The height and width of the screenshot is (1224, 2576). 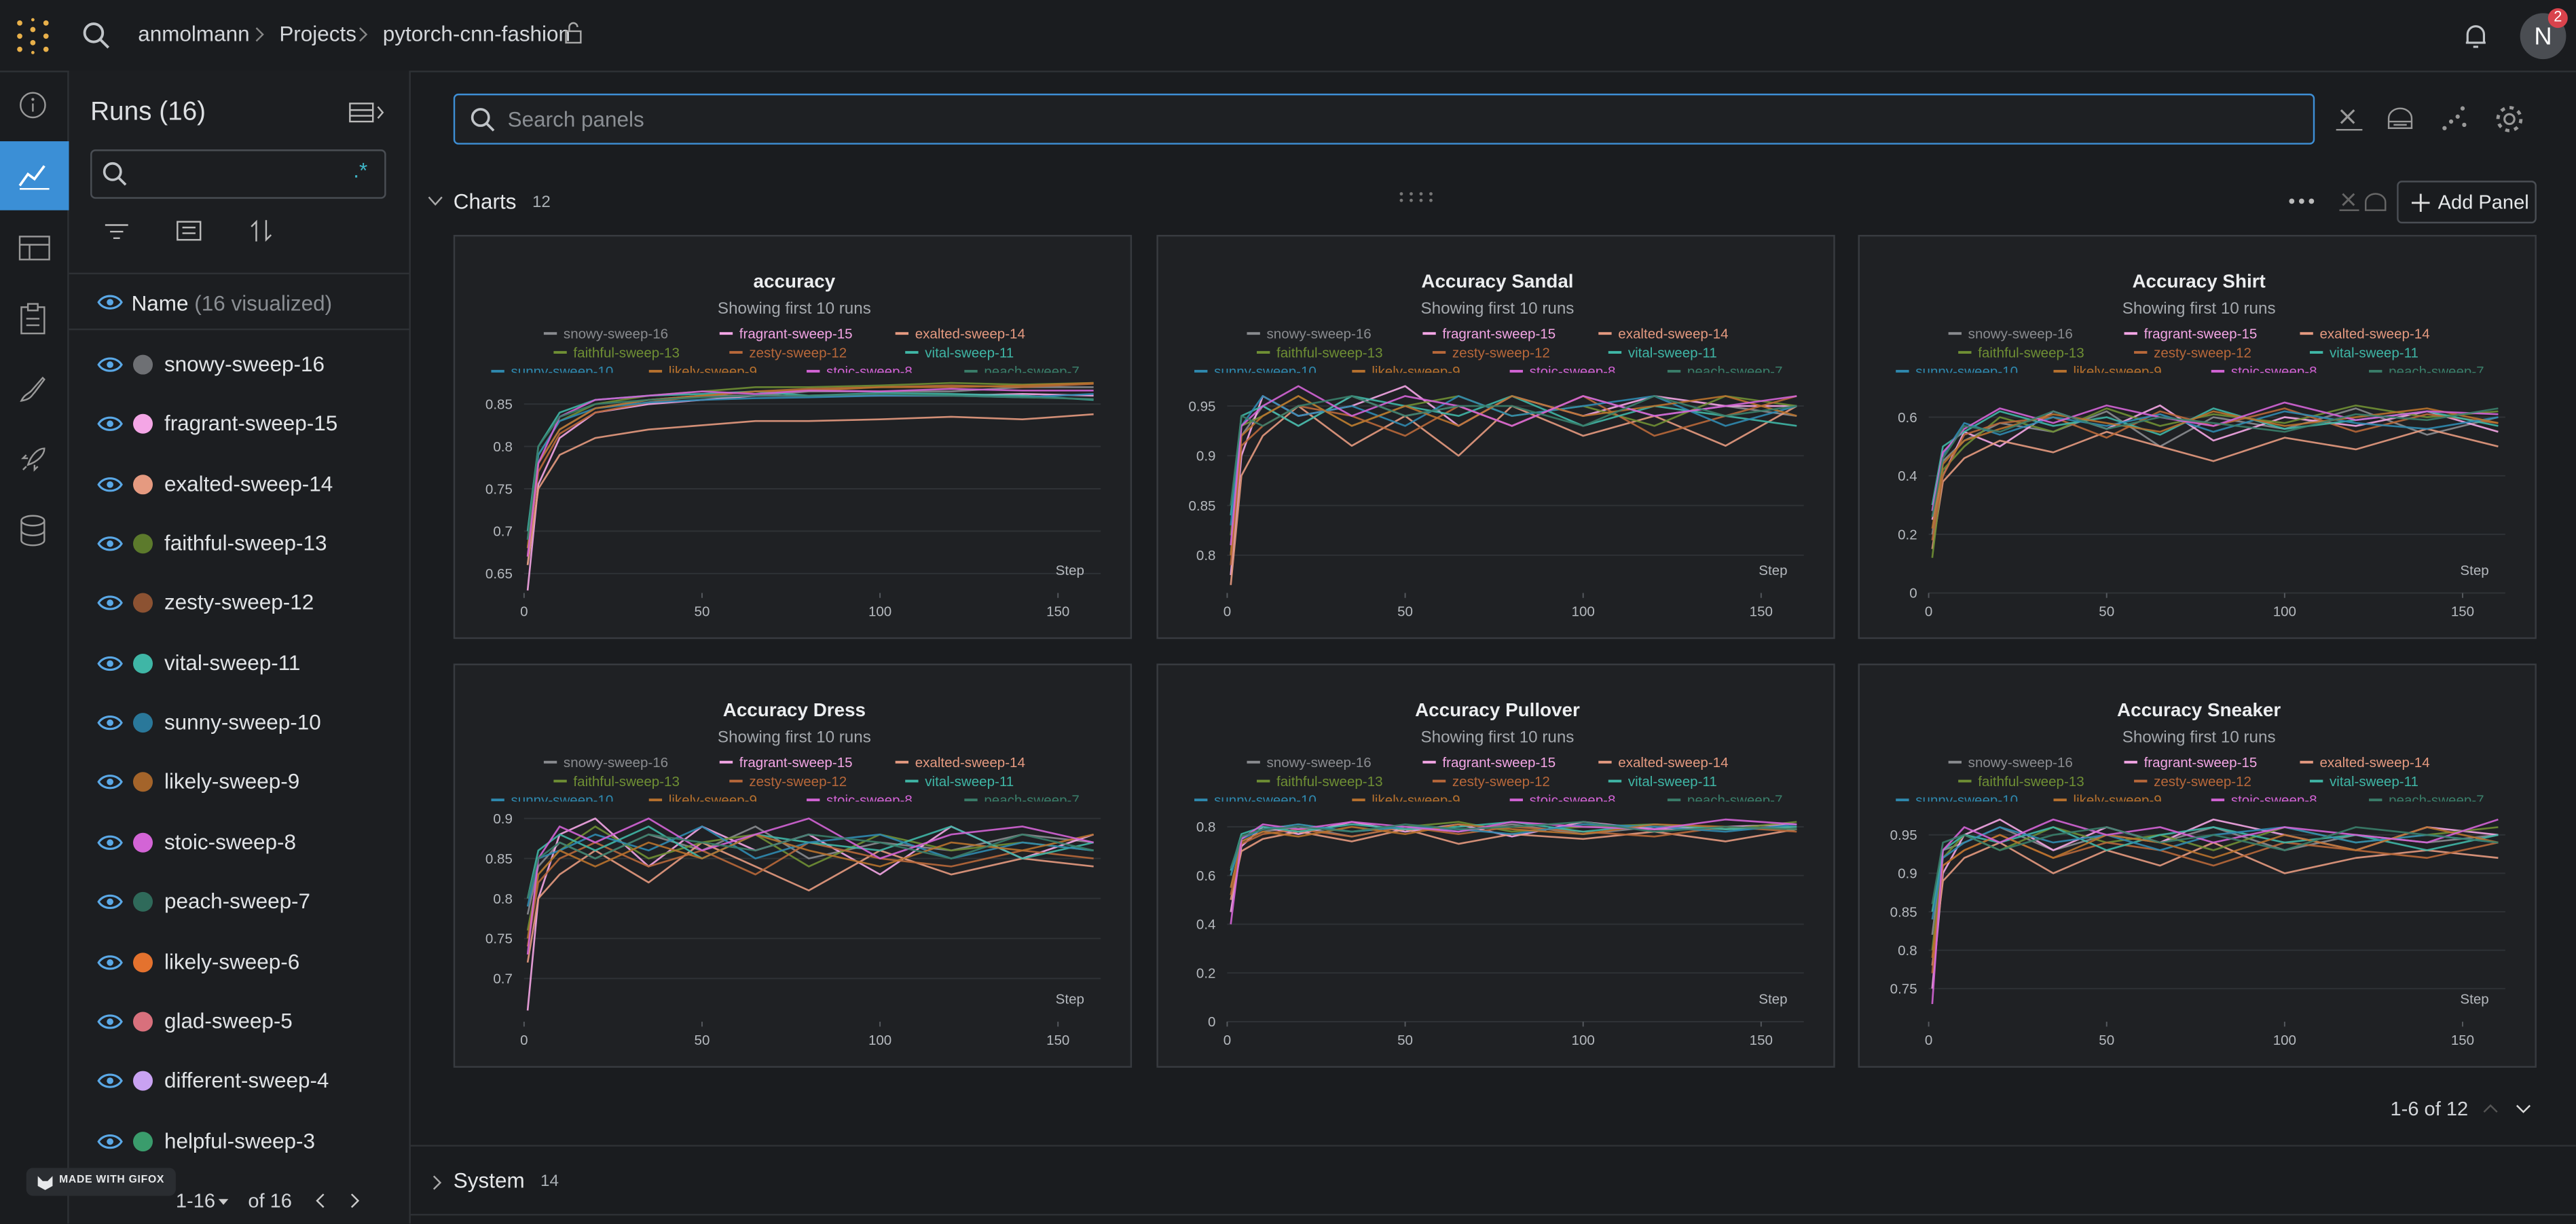 What do you see at coordinates (34, 176) in the screenshot?
I see `charts-tab` at bounding box center [34, 176].